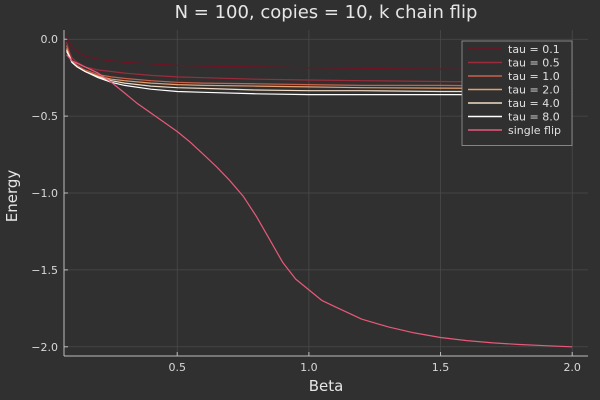 The width and height of the screenshot is (600, 400). I want to click on legend-label: tau = 4.0, so click(534, 103).